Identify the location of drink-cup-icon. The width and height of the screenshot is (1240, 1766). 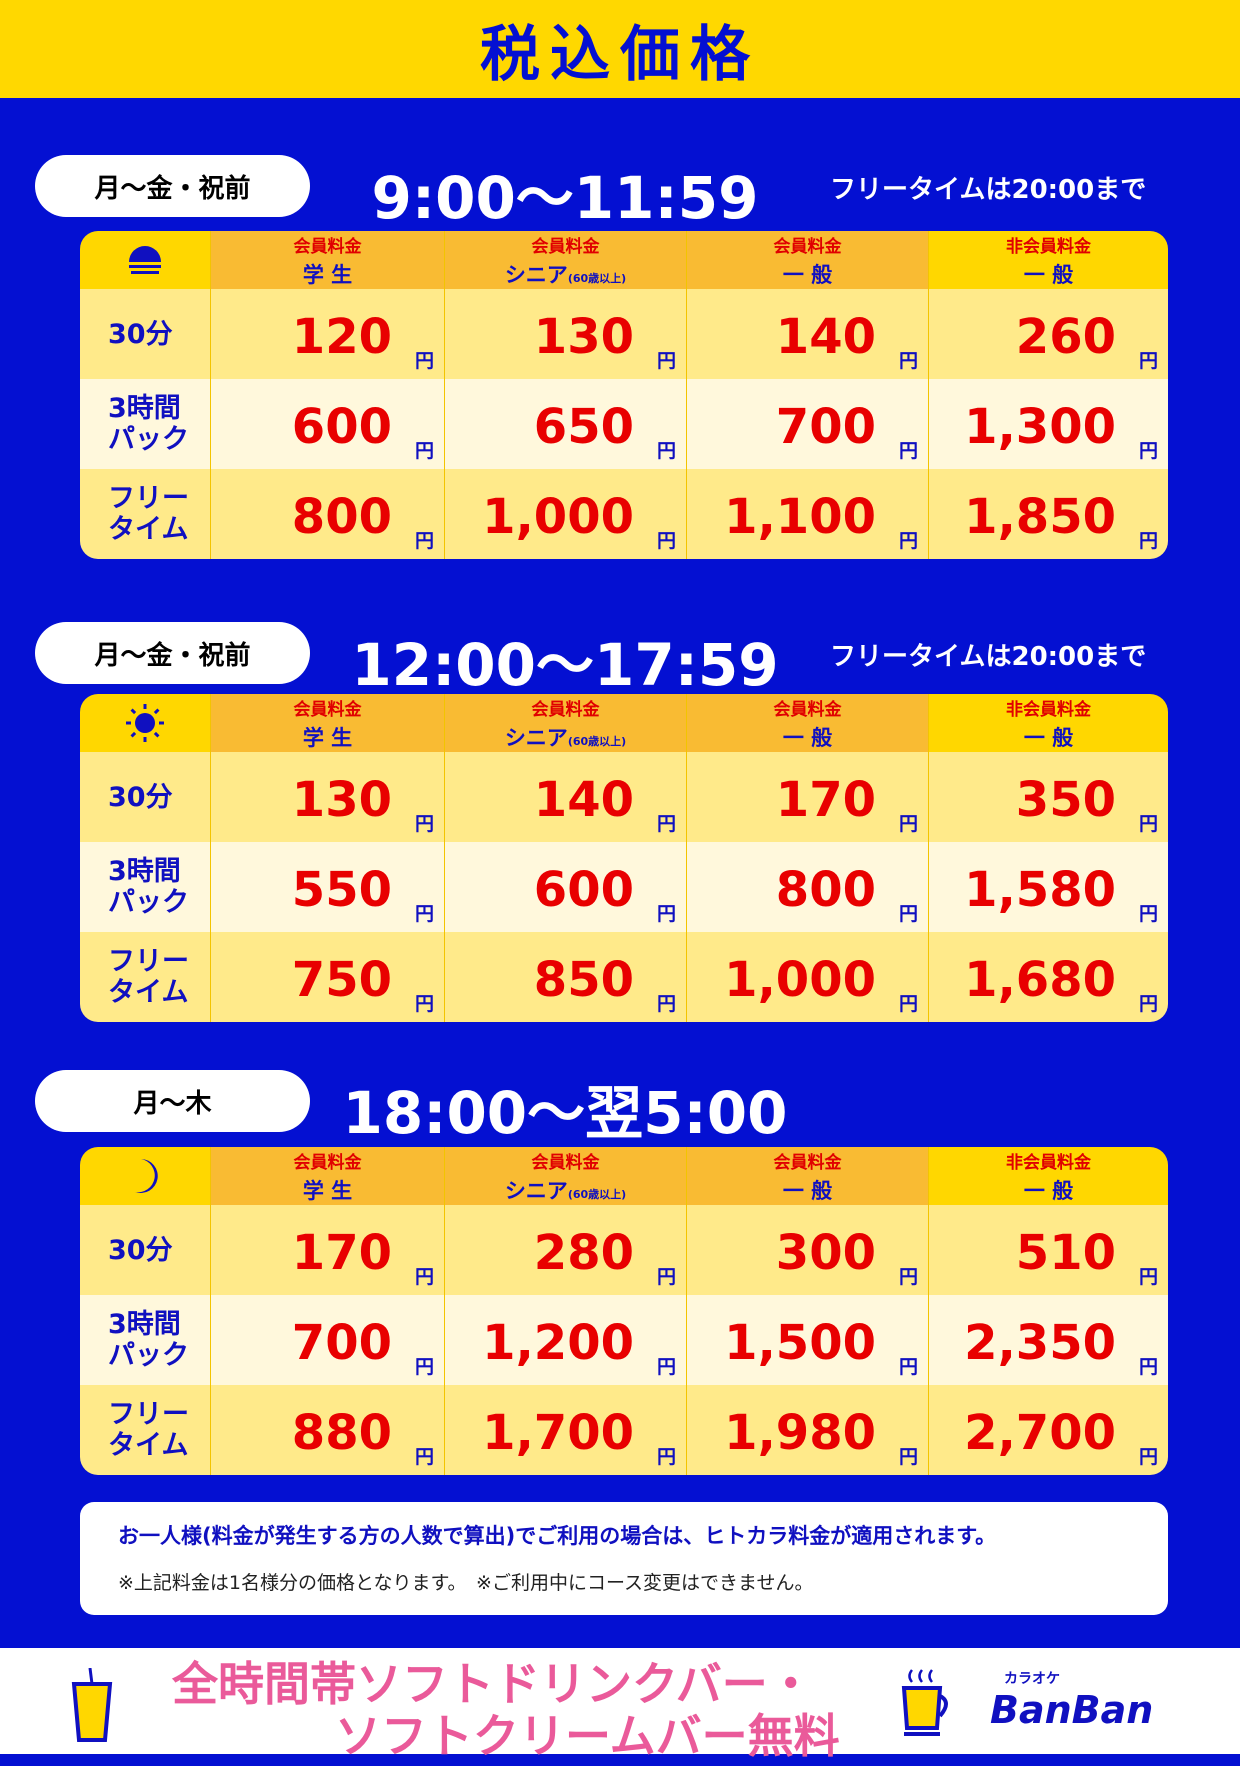
(92, 1705).